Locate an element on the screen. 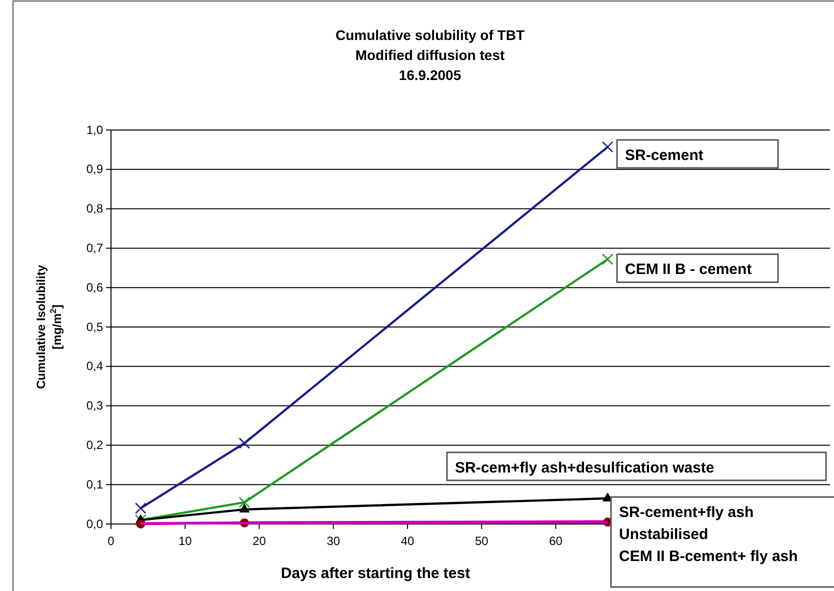 The width and height of the screenshot is (834, 591). x-tick-label: 10 is located at coordinates (185, 541).